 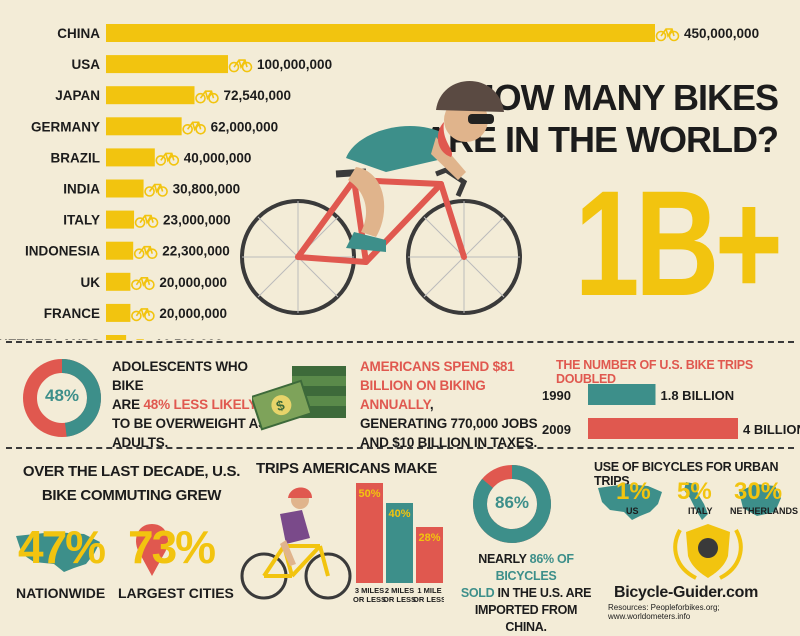 I want to click on imported-donut, so click(x=512, y=504).